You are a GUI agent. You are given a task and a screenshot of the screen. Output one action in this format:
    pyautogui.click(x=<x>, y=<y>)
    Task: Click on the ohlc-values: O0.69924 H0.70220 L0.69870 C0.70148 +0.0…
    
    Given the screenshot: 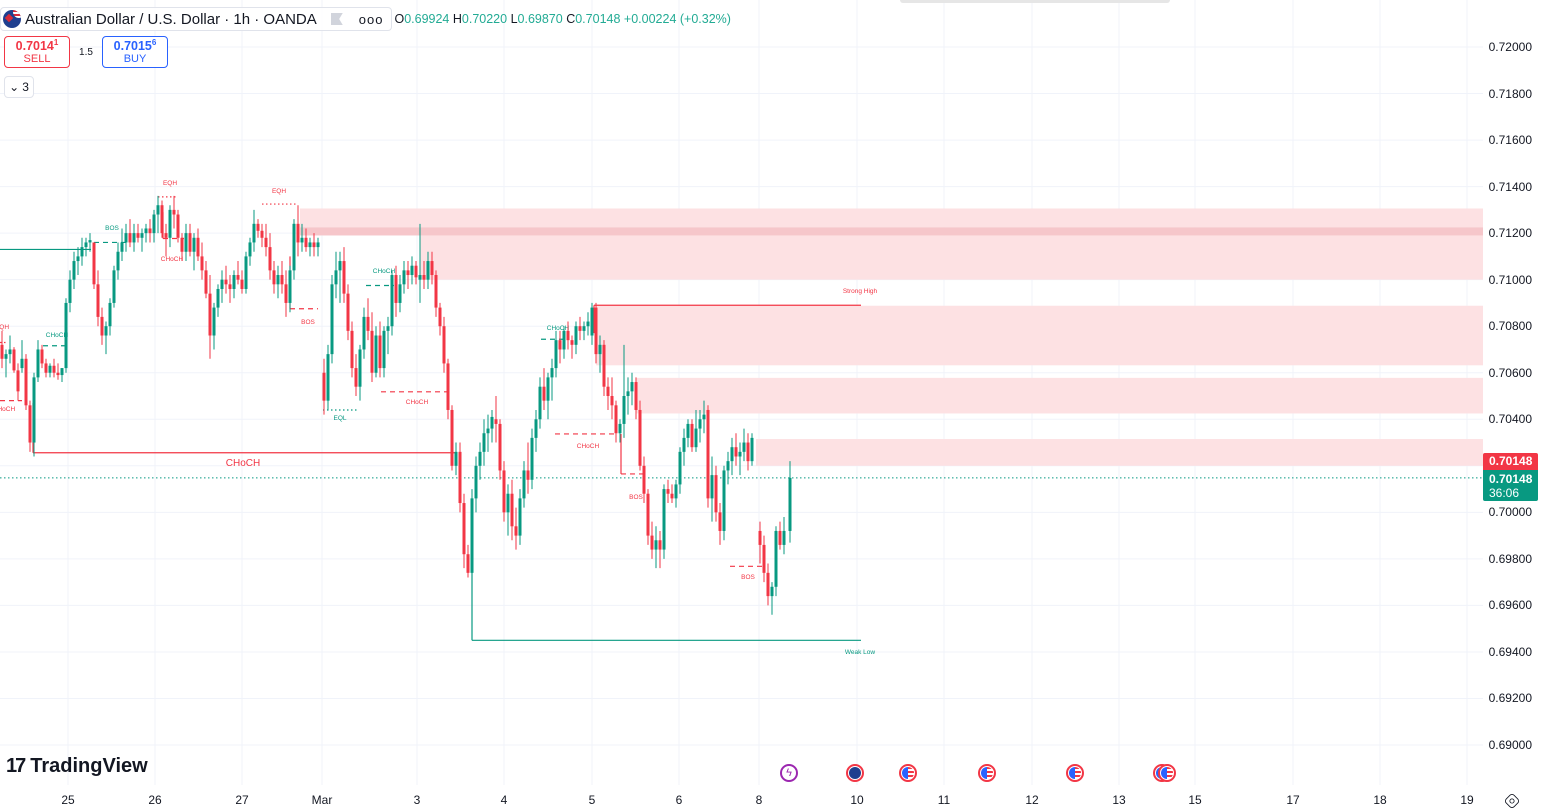 What is the action you would take?
    pyautogui.click(x=562, y=19)
    